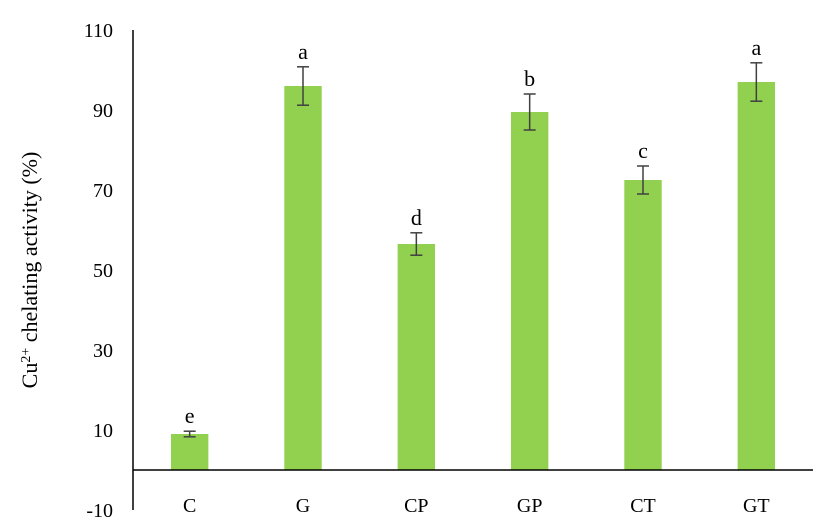 This screenshot has height=523, width=816. Describe the element at coordinates (756, 82) in the screenshot. I see `error-bar-gt` at that location.